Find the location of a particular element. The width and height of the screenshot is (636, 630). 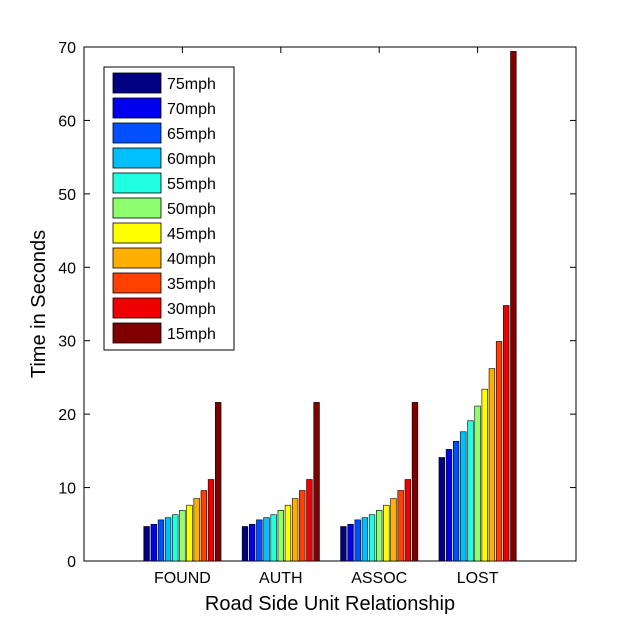

bar-assoc-40mph is located at coordinates (393, 530).